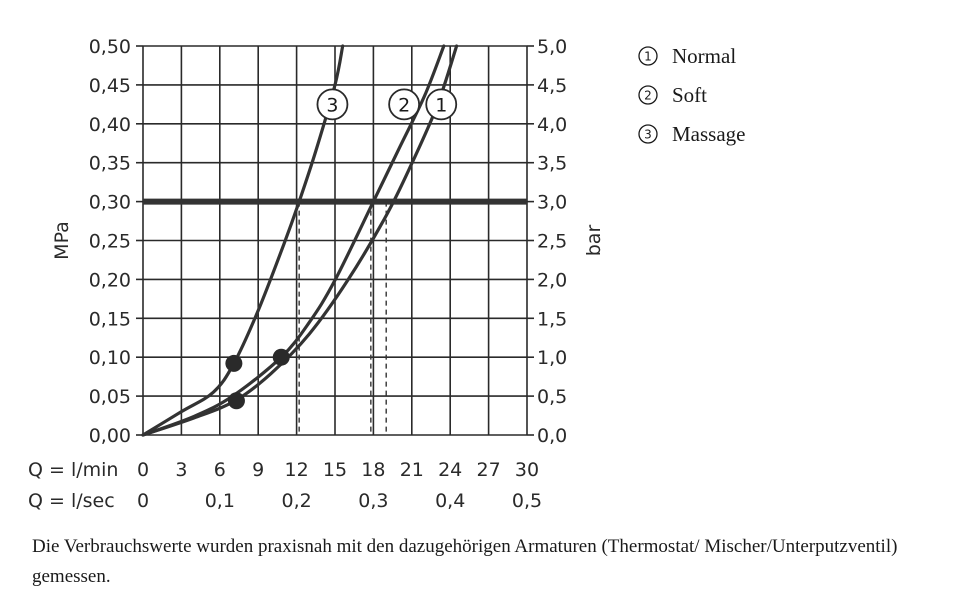 The width and height of the screenshot is (960, 612). Describe the element at coordinates (552, 242) in the screenshot. I see `y-right-tick-label: 2,5` at that location.